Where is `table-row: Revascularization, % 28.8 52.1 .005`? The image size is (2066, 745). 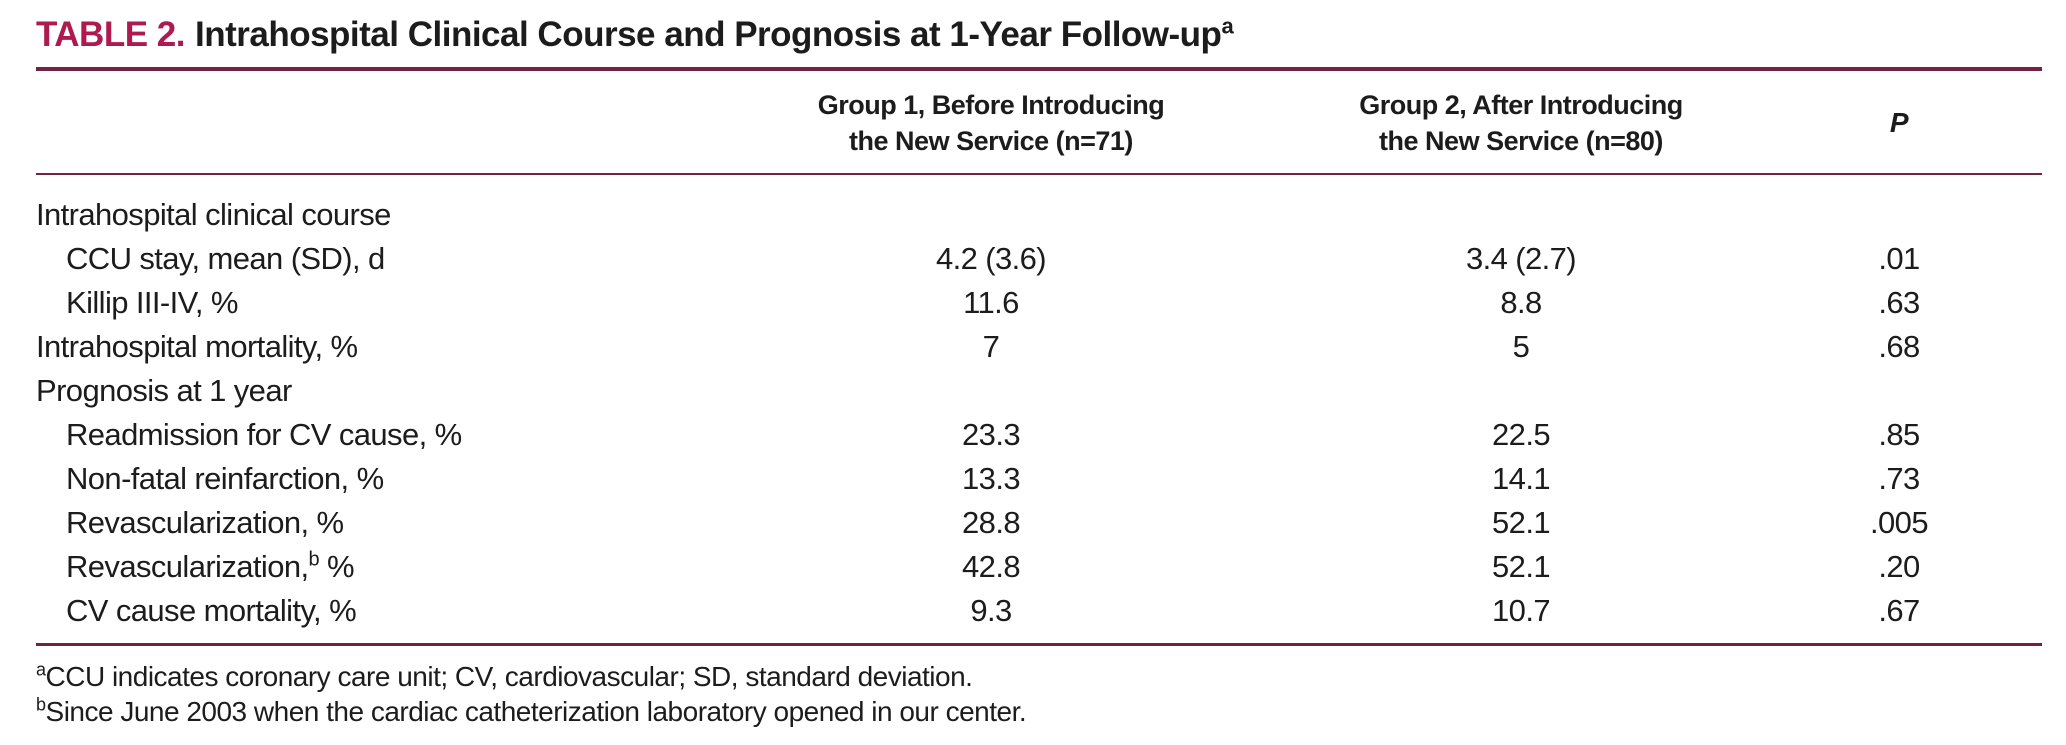
table-row: Revascularization, % 28.8 52.1 .005 is located at coordinates (1039, 523).